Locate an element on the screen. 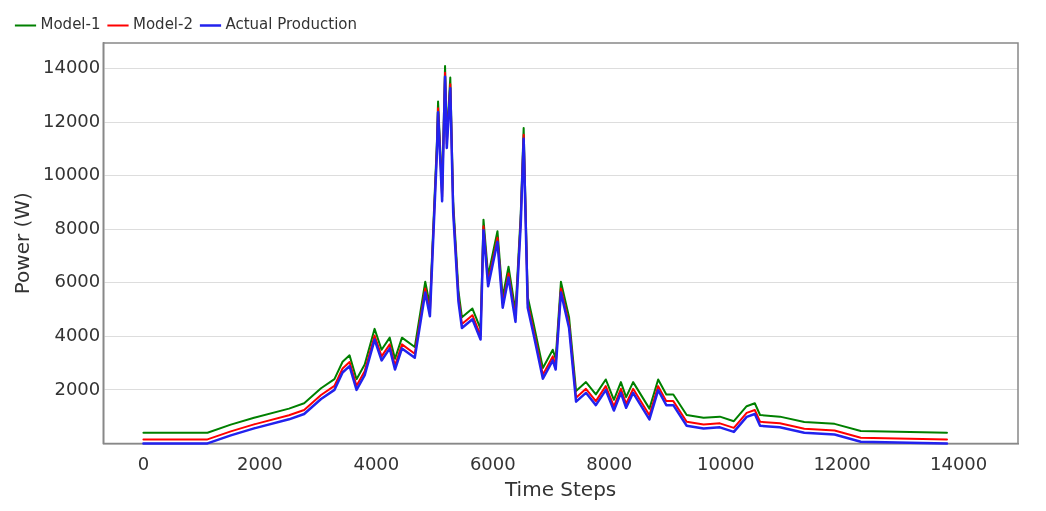 Image resolution: width=1046 pixels, height=511 pixels. y-tick-label: 2000 is located at coordinates (77, 388).